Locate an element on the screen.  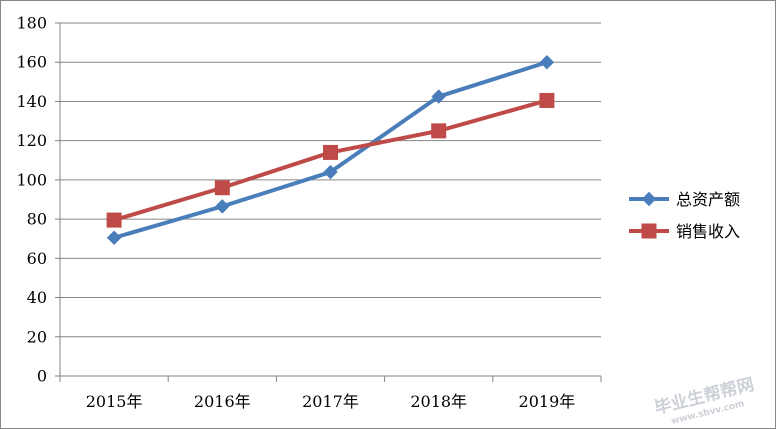
legend-item: 销售收入 is located at coordinates (684, 231).